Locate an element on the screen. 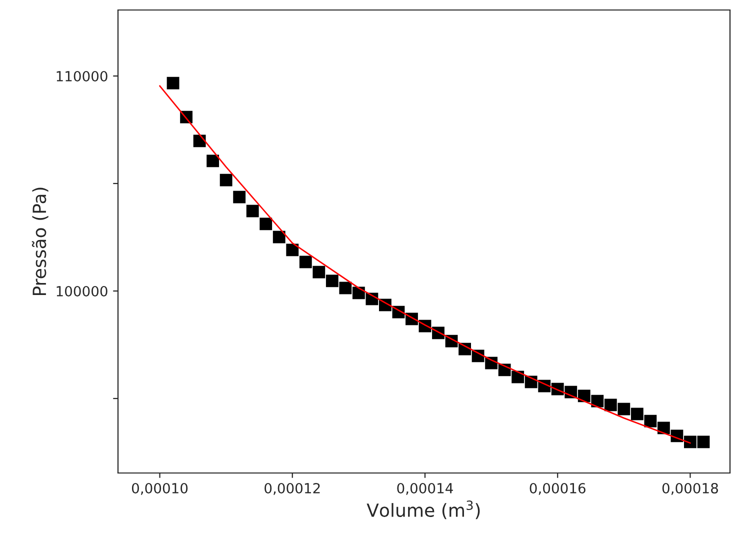 The height and width of the screenshot is (543, 733). x-tick-label: 0,00012 is located at coordinates (292, 488).